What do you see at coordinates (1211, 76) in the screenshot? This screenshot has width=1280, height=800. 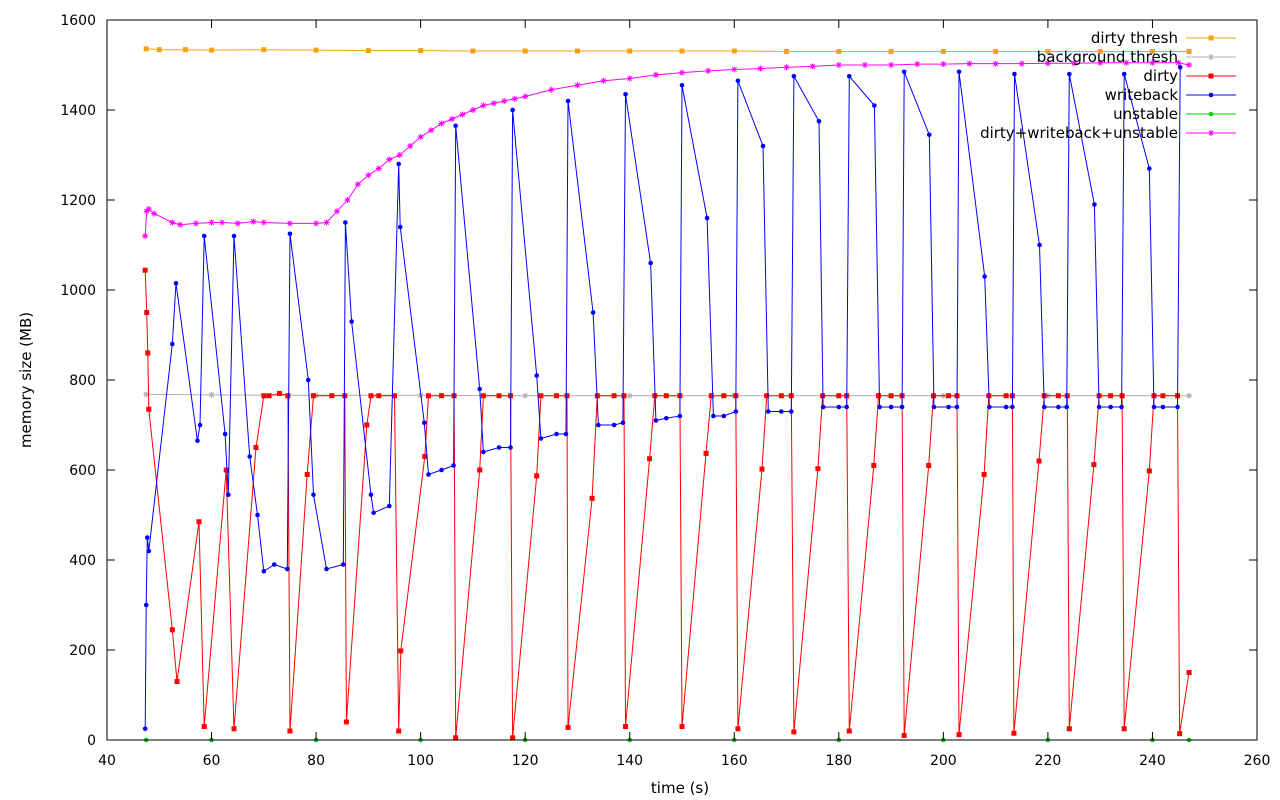 I see `legend-marker-dirty` at bounding box center [1211, 76].